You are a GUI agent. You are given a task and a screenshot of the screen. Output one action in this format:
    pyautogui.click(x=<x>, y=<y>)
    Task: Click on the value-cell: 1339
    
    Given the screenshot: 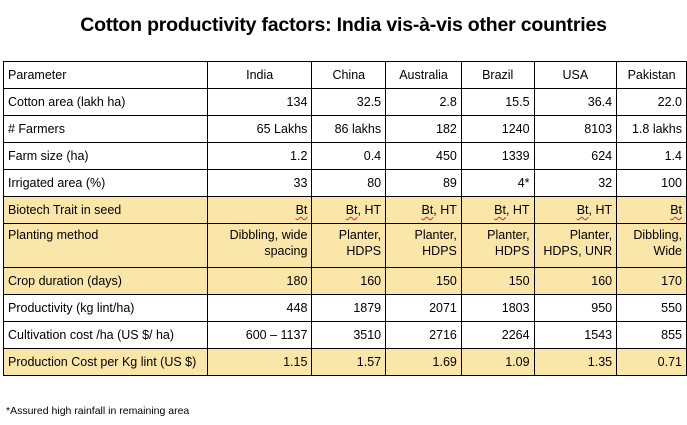 What is the action you would take?
    pyautogui.click(x=497, y=156)
    